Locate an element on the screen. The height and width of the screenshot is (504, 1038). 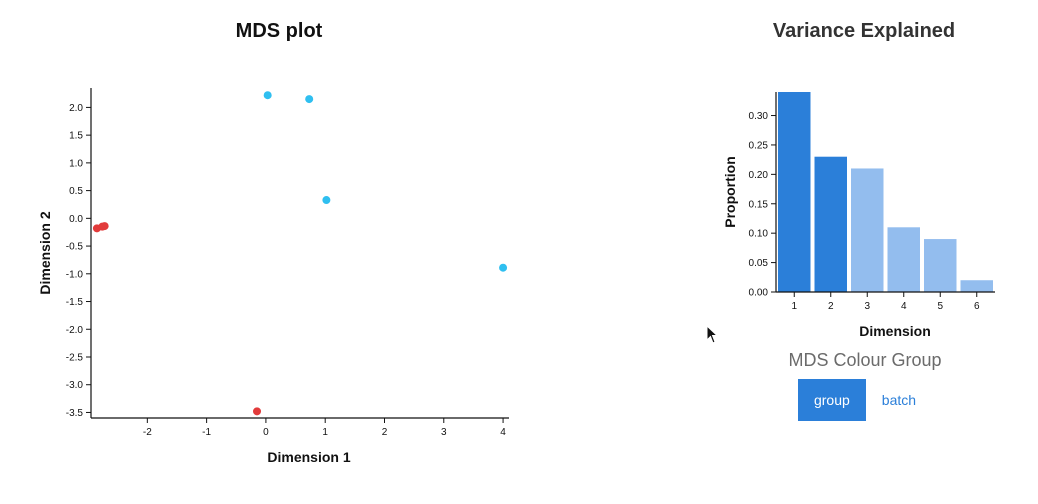
mds-y-tick-label: -0.5 is located at coordinates (75, 247).